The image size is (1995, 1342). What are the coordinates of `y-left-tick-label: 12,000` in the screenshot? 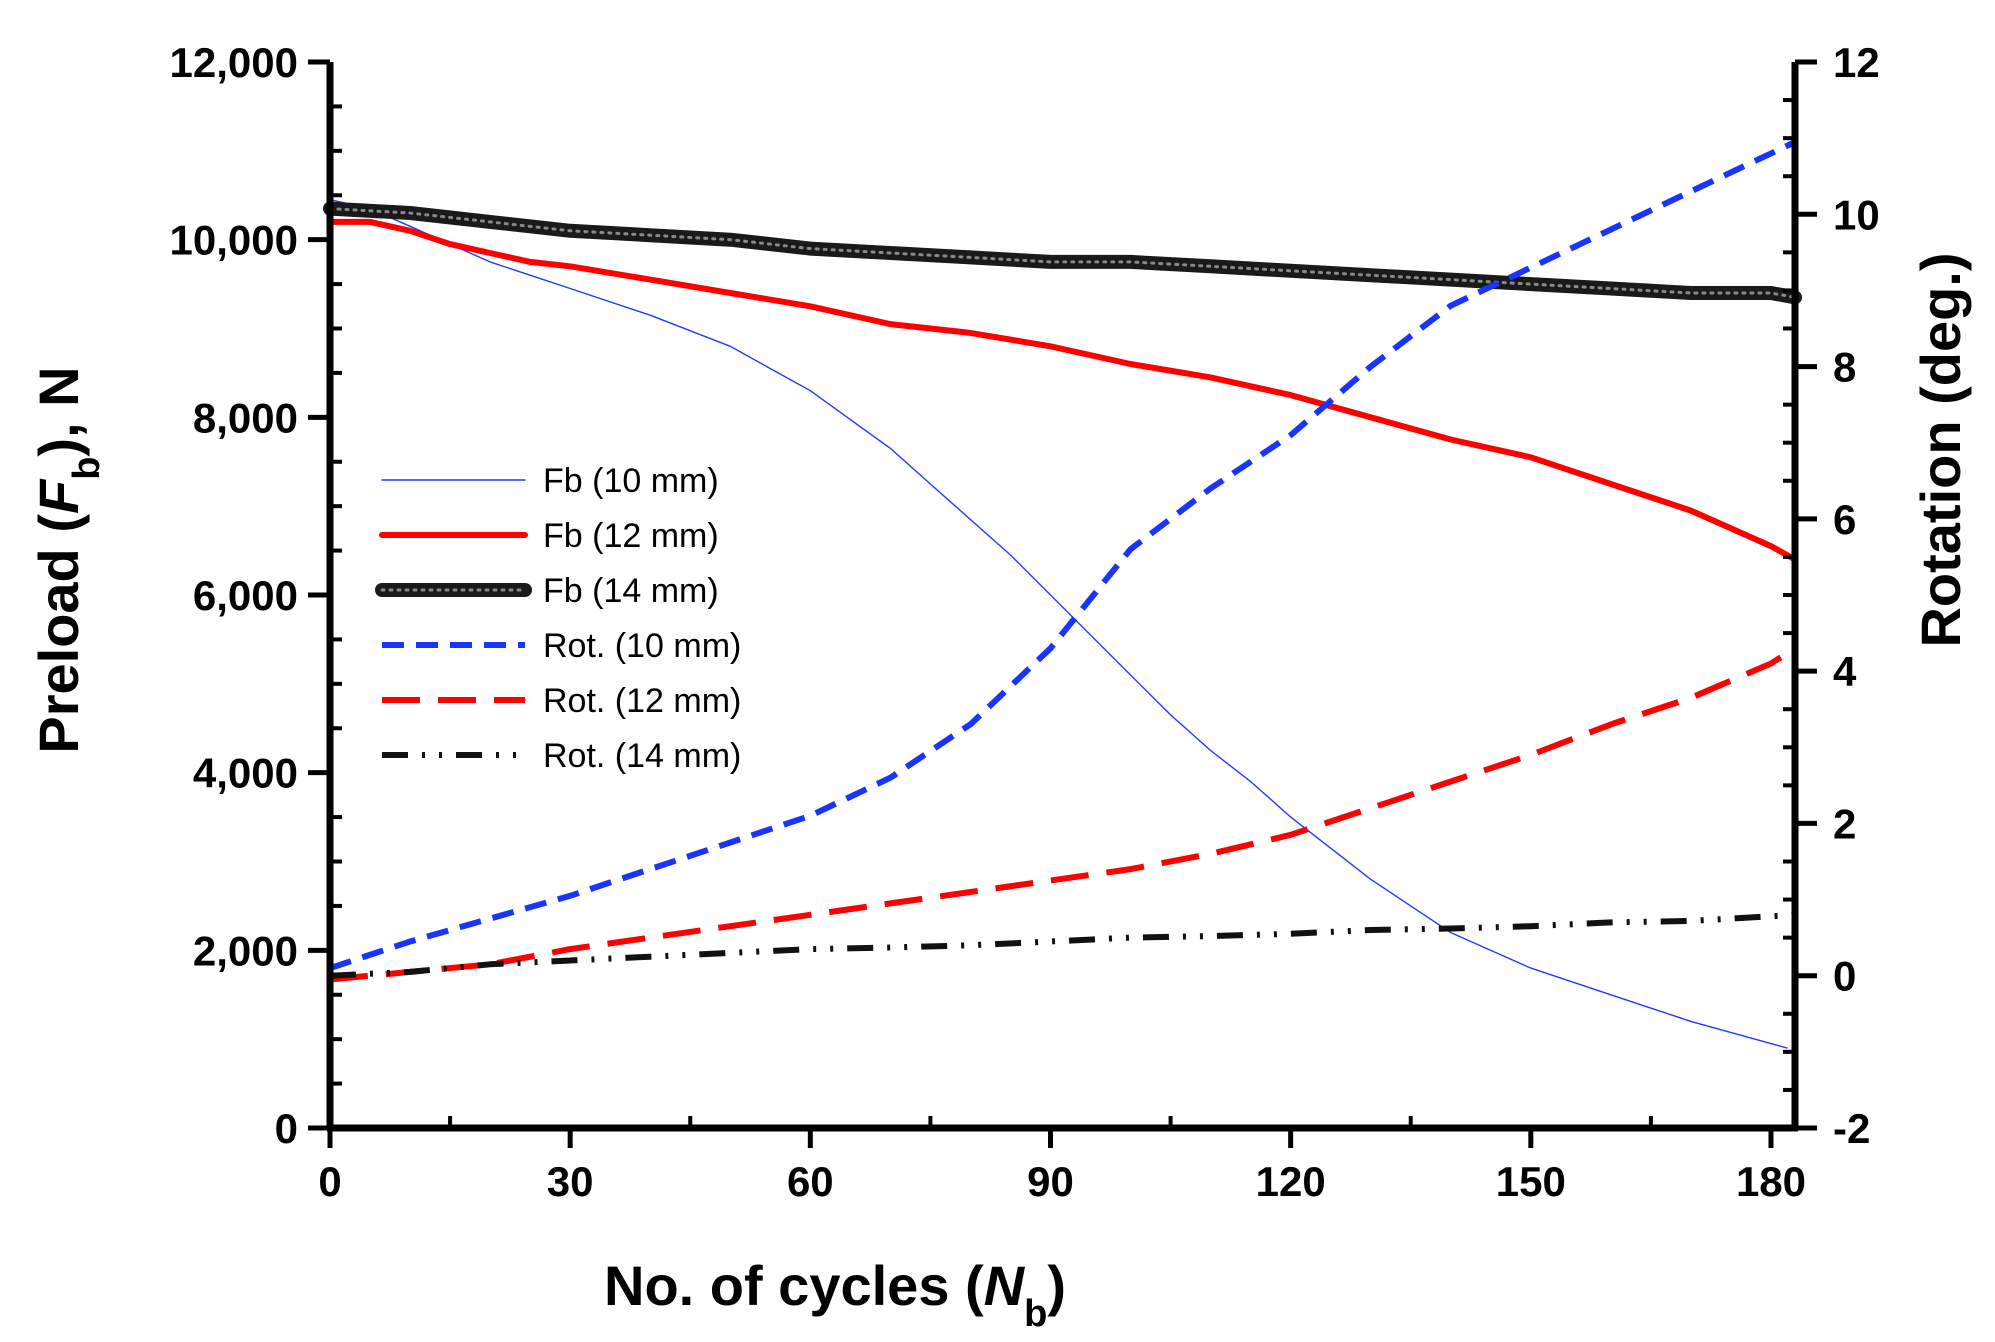 It's located at (234, 62).